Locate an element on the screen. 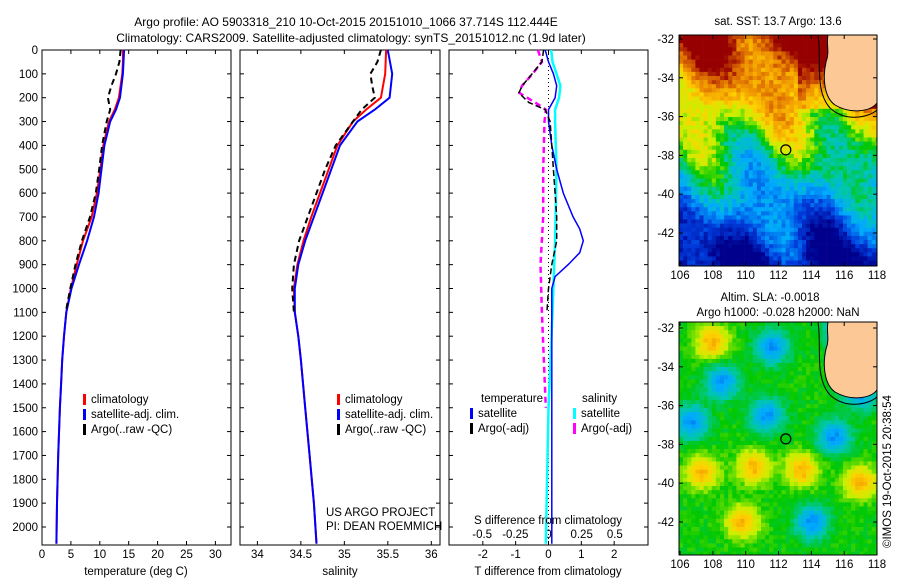 The width and height of the screenshot is (900, 580). depth-tick-label: 1700 is located at coordinates (25, 456).